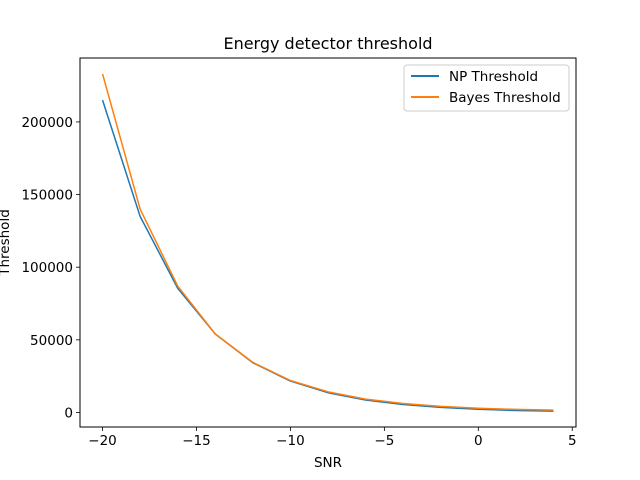 The height and width of the screenshot is (480, 640). I want to click on x-tick-label: −5, so click(384, 441).